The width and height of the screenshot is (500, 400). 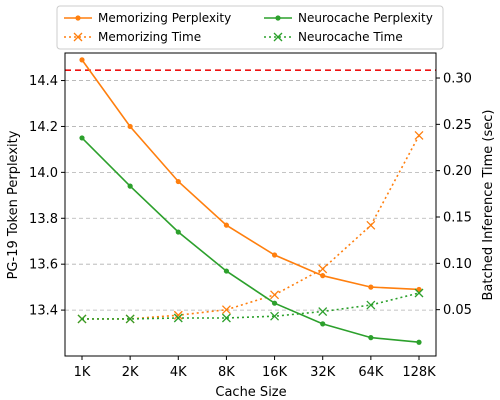 What do you see at coordinates (250, 392) in the screenshot?
I see `x-axis-label: Cache Size` at bounding box center [250, 392].